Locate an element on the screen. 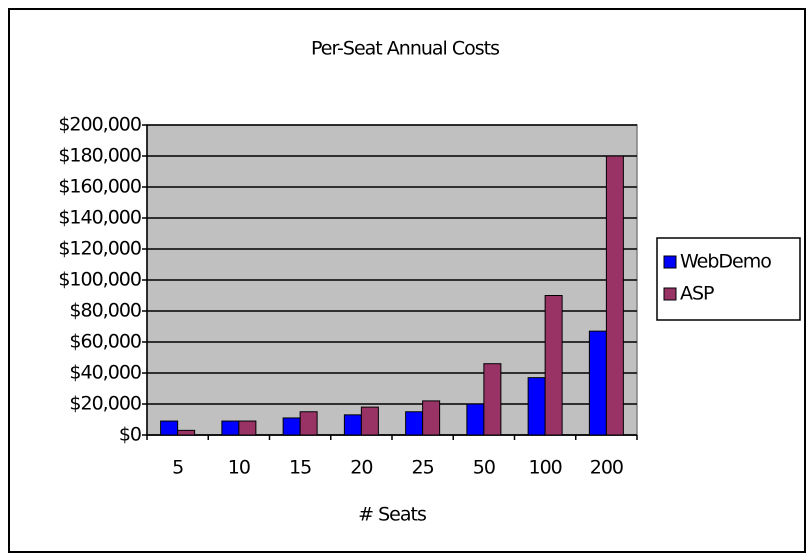  x-tick-label: 5 is located at coordinates (177, 468).